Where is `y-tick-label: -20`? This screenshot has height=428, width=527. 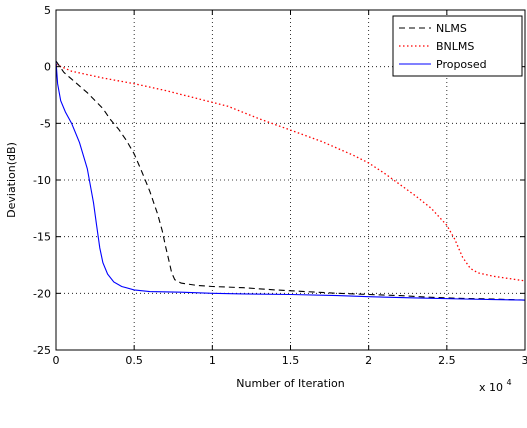 y-tick-label: -20 is located at coordinates (42, 293).